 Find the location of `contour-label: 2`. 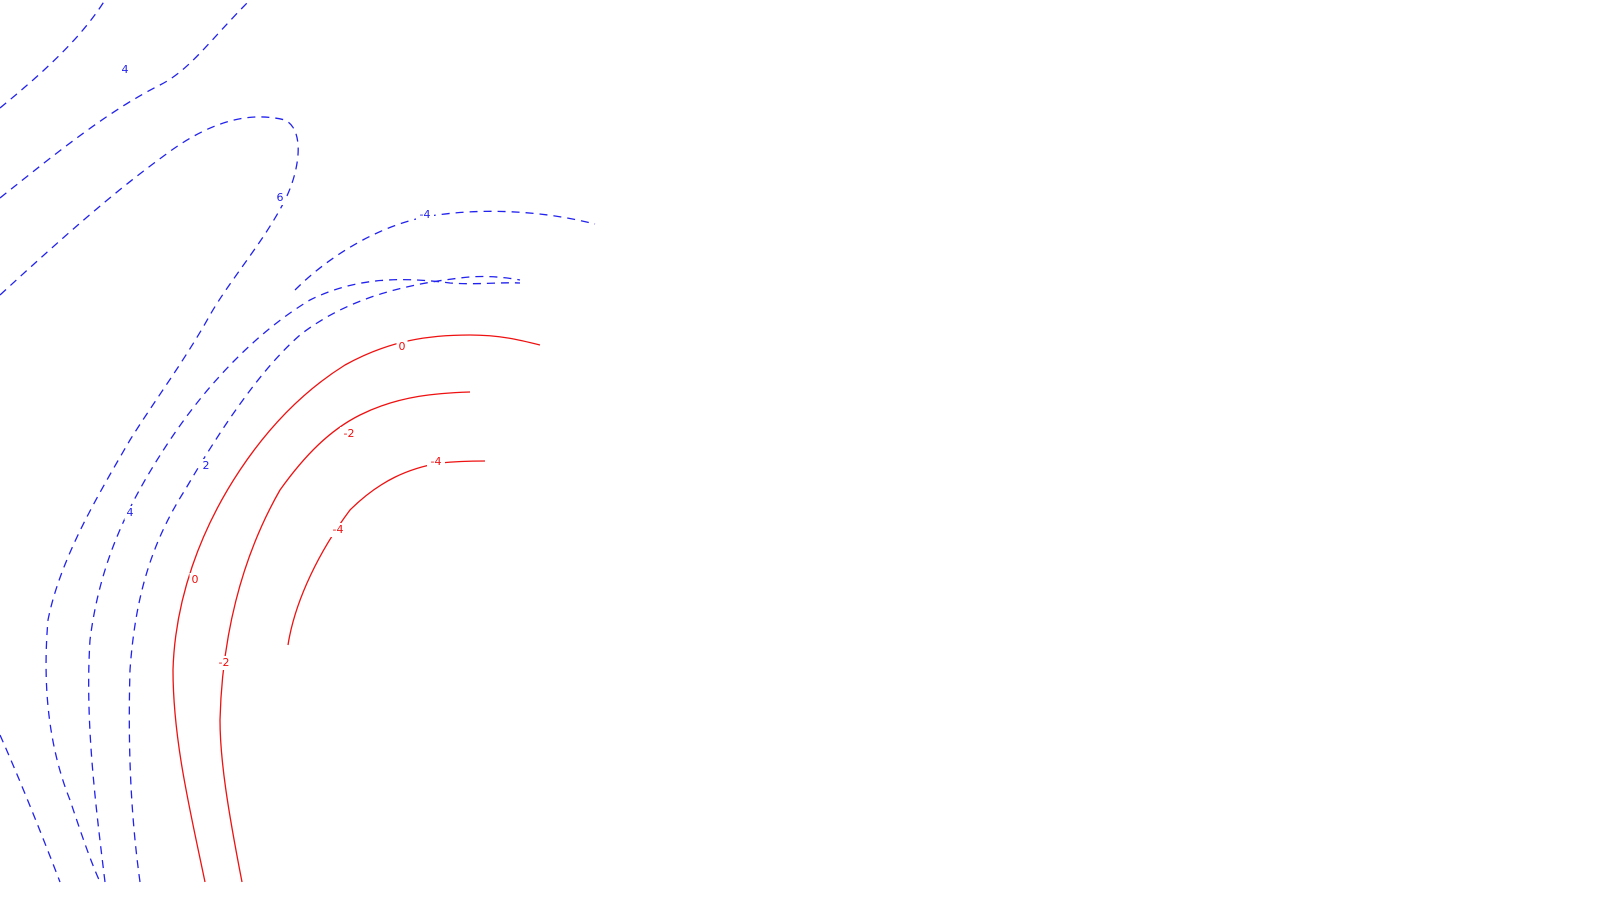

contour-label: 2 is located at coordinates (206, 465).